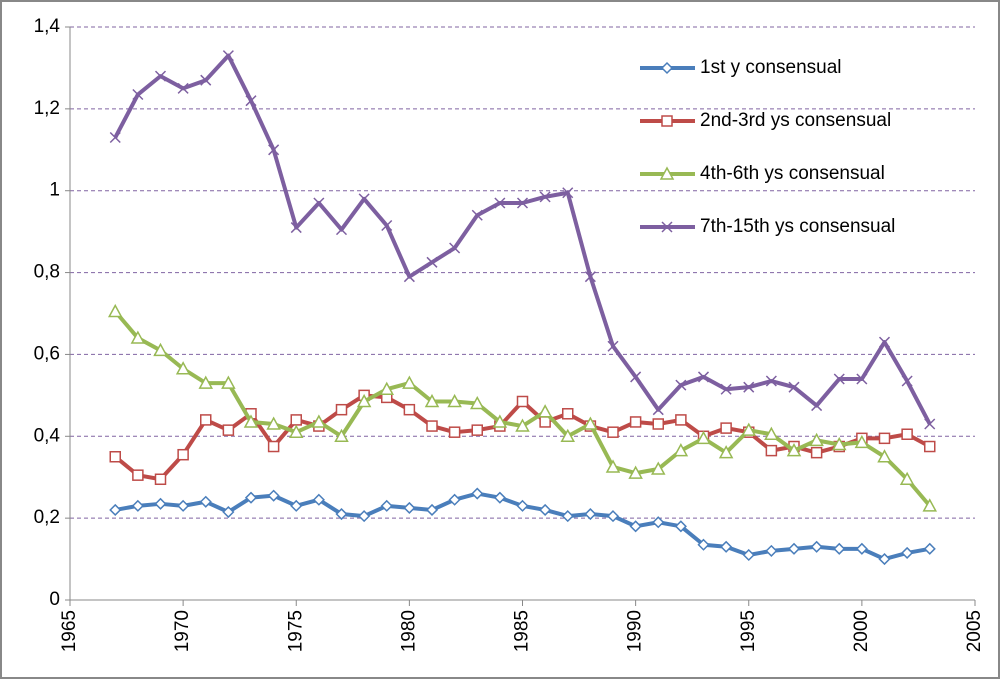  Describe the element at coordinates (47, 435) in the screenshot. I see `y-tick-label: 0,4` at that location.